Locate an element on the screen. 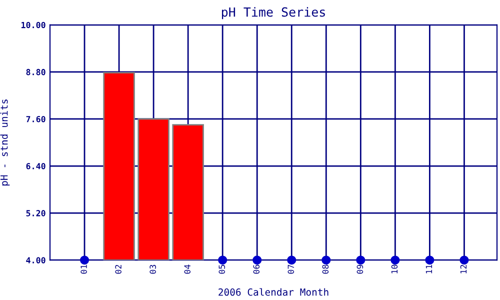 The height and width of the screenshot is (300, 500). y-tick-label: 7.60 is located at coordinates (36, 119).